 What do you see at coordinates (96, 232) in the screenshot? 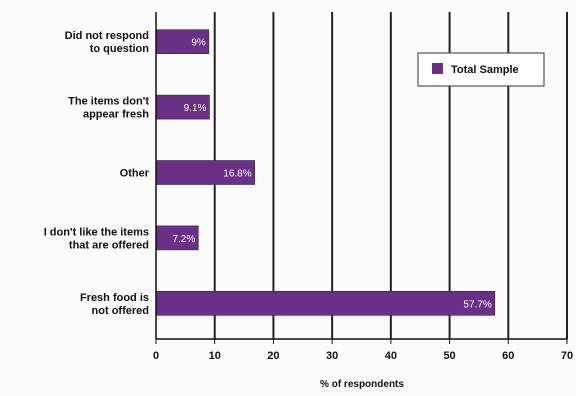
I see `category-label: I don't like the items` at bounding box center [96, 232].